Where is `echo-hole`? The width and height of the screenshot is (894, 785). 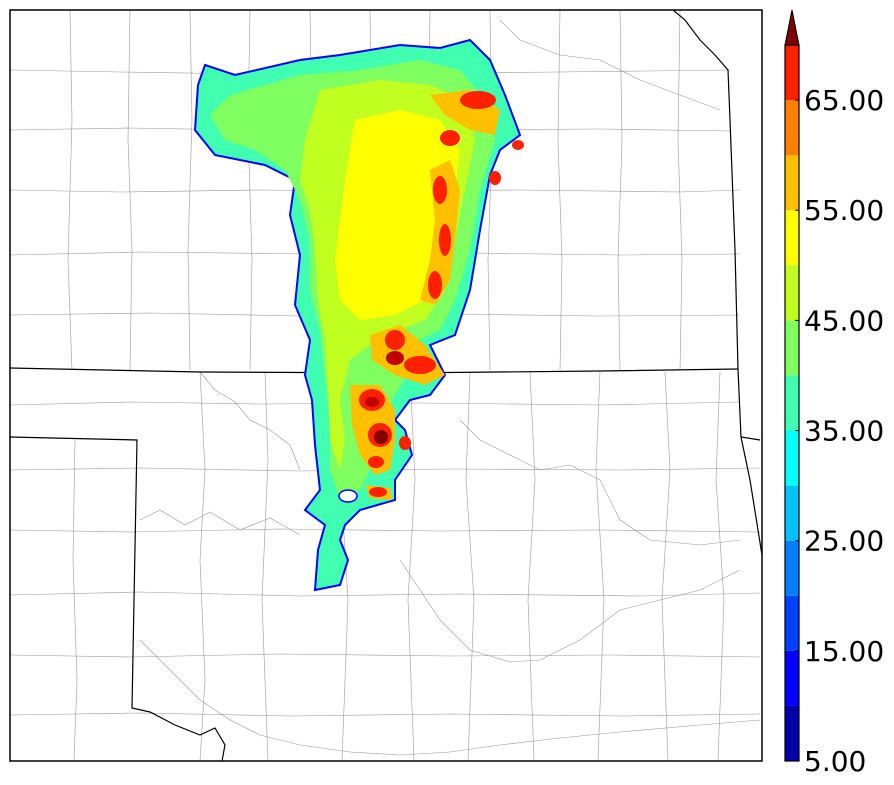
echo-hole is located at coordinates (348, 496).